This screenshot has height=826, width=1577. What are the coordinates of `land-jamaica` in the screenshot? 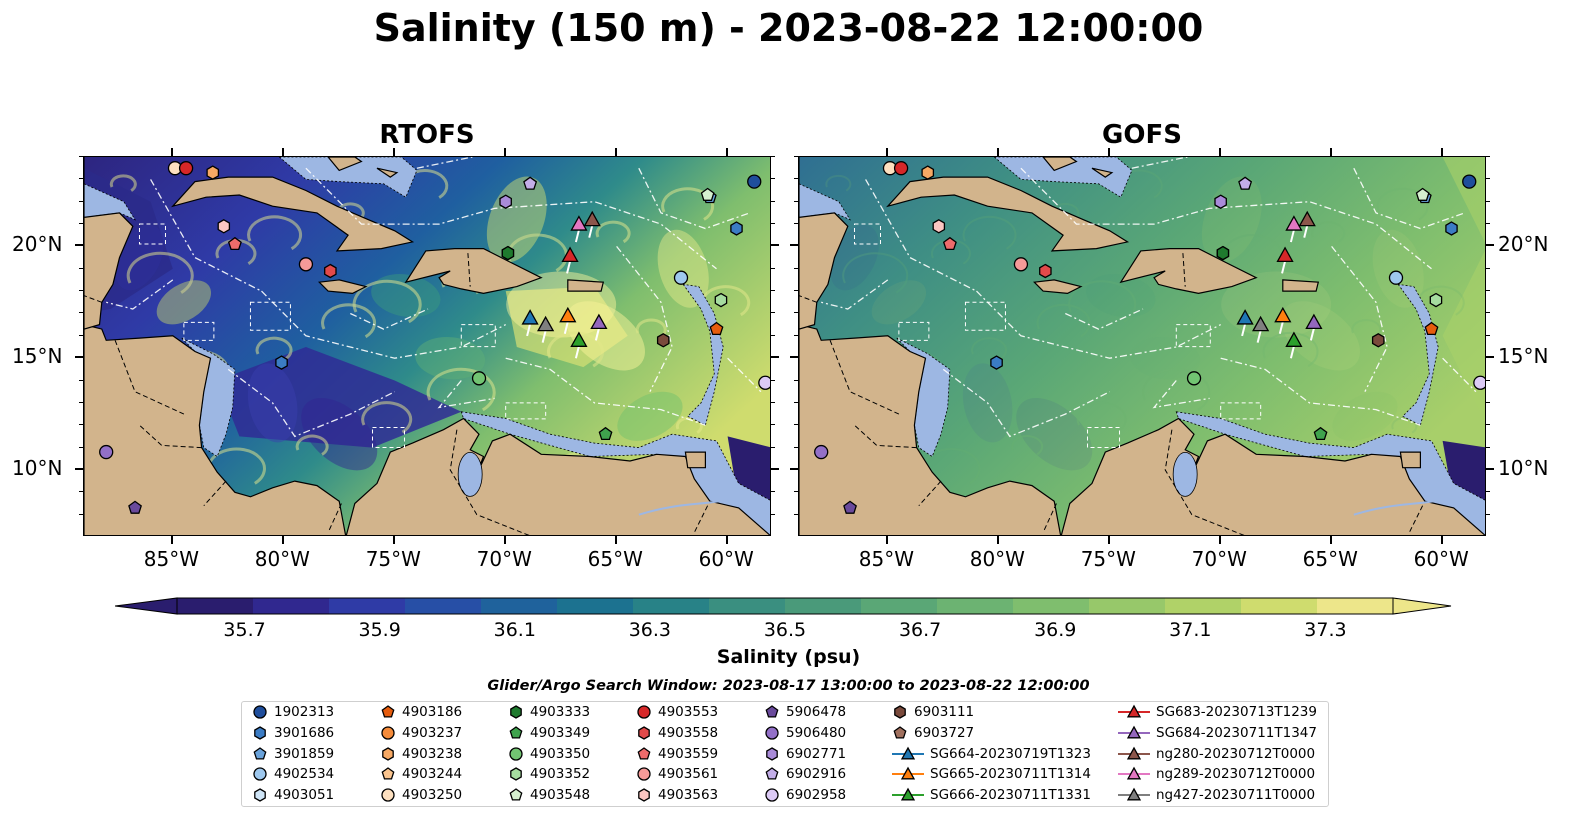 It's located at (343, 287).